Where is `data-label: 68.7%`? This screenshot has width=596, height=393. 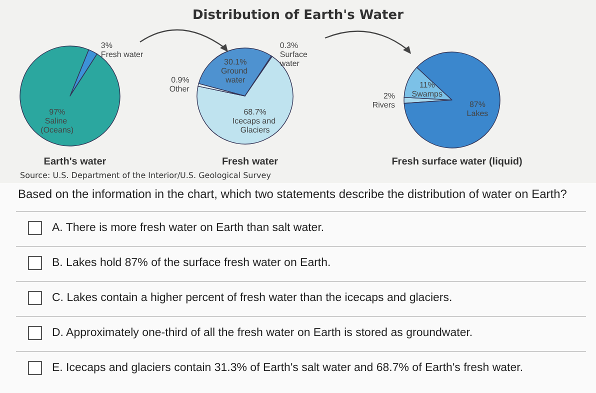 data-label: 68.7% is located at coordinates (255, 112).